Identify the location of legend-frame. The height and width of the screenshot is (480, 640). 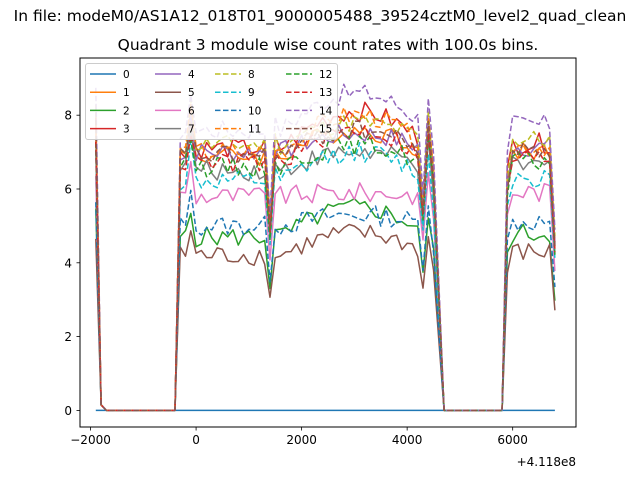
(211, 101).